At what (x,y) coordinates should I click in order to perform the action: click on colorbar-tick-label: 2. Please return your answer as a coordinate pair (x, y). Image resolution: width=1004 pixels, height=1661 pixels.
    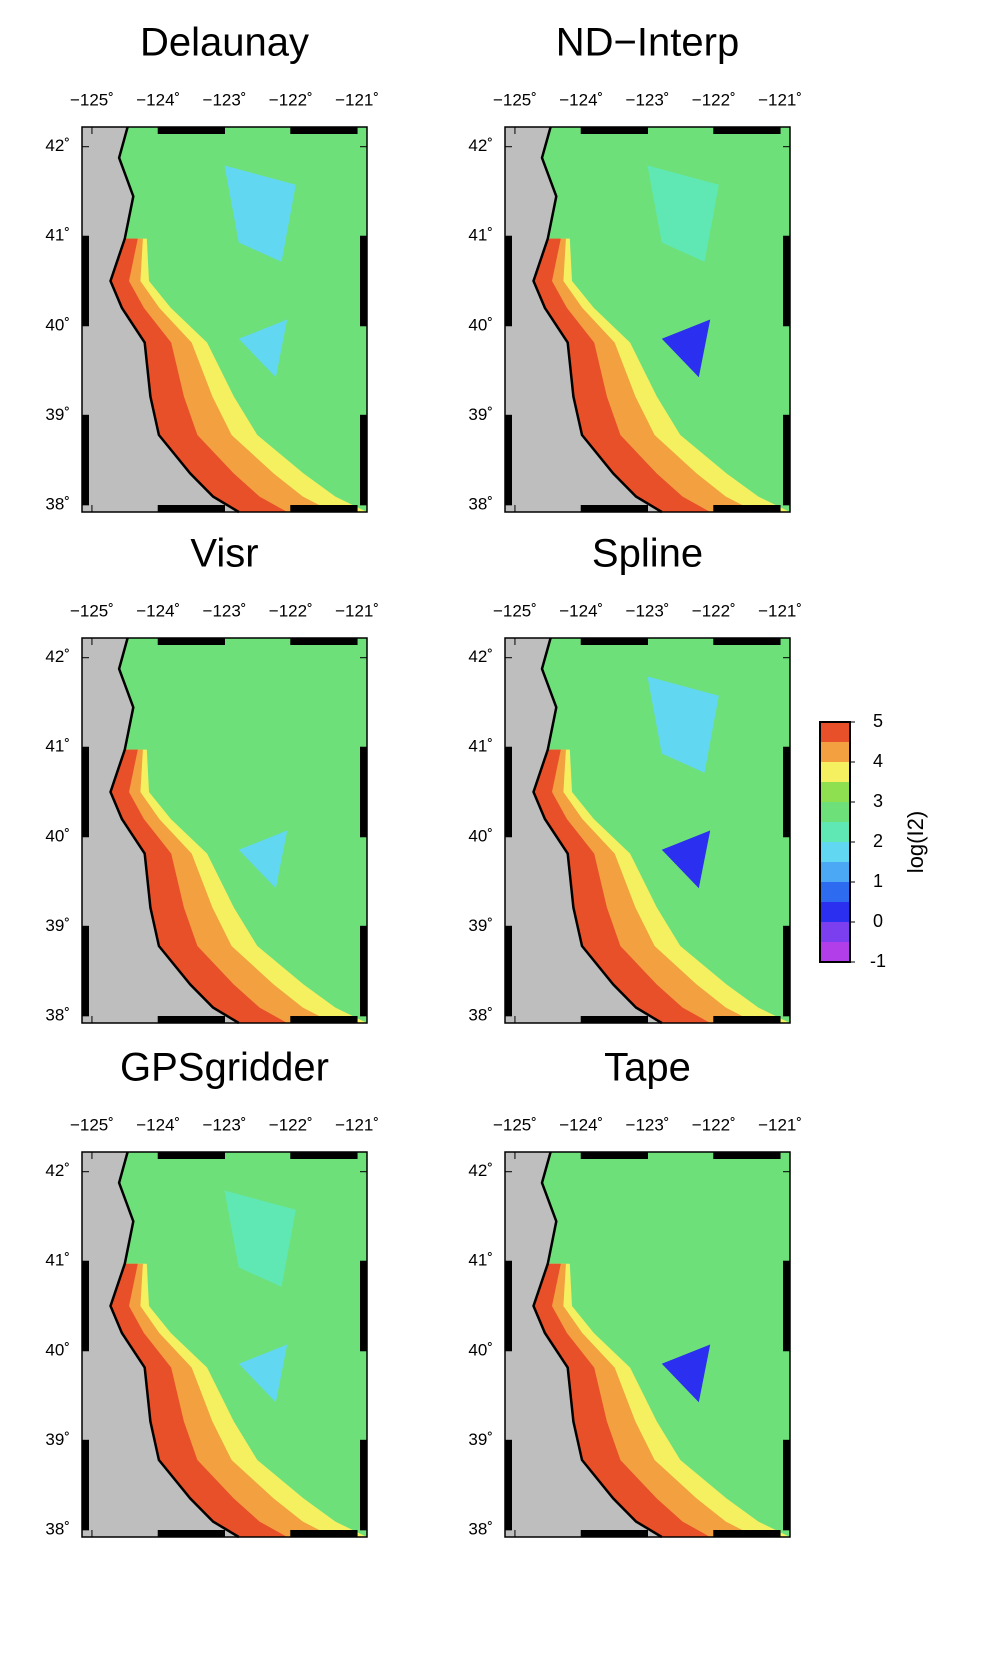
    Looking at the image, I should click on (878, 841).